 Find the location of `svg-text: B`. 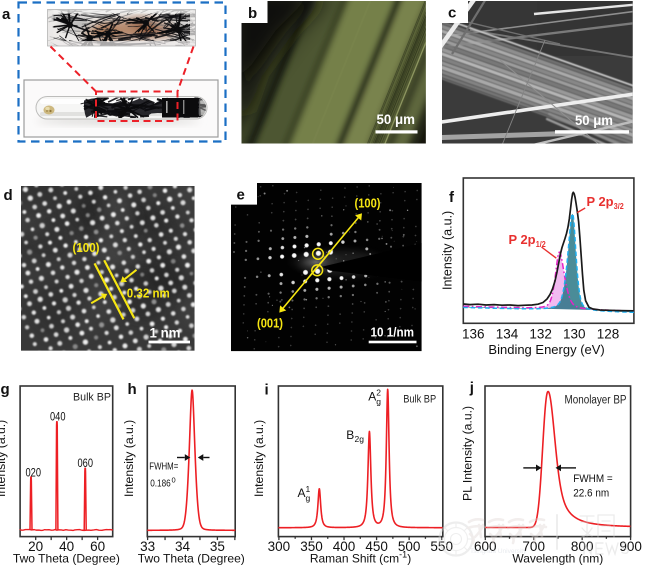

svg-text: B is located at coordinates (350, 435).